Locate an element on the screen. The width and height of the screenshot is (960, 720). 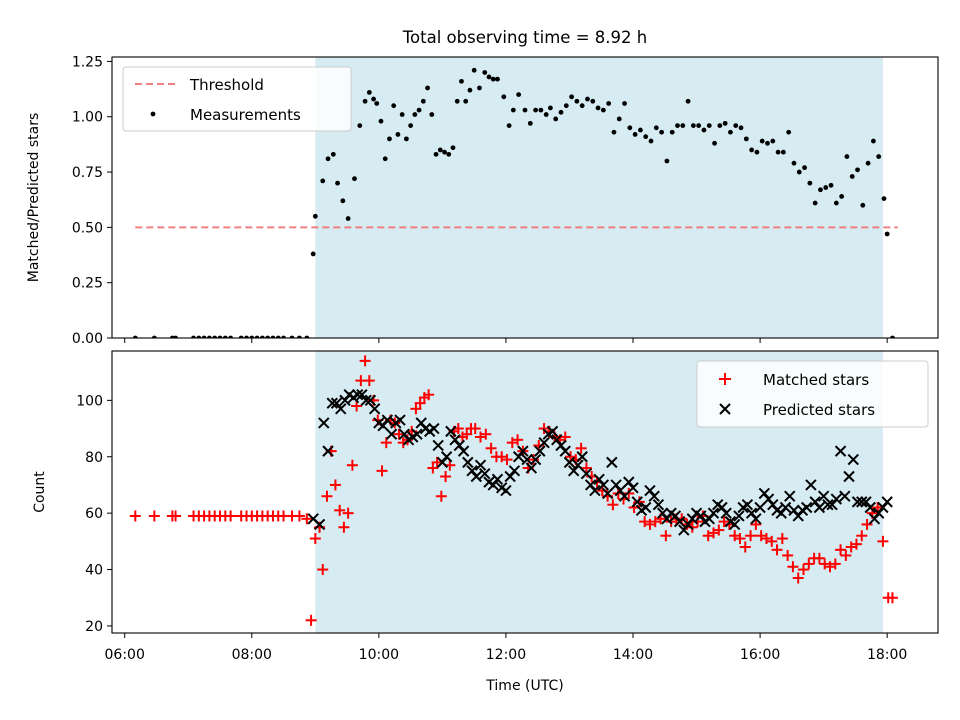
top-y-tick-label: 0.25 is located at coordinates (87, 284).